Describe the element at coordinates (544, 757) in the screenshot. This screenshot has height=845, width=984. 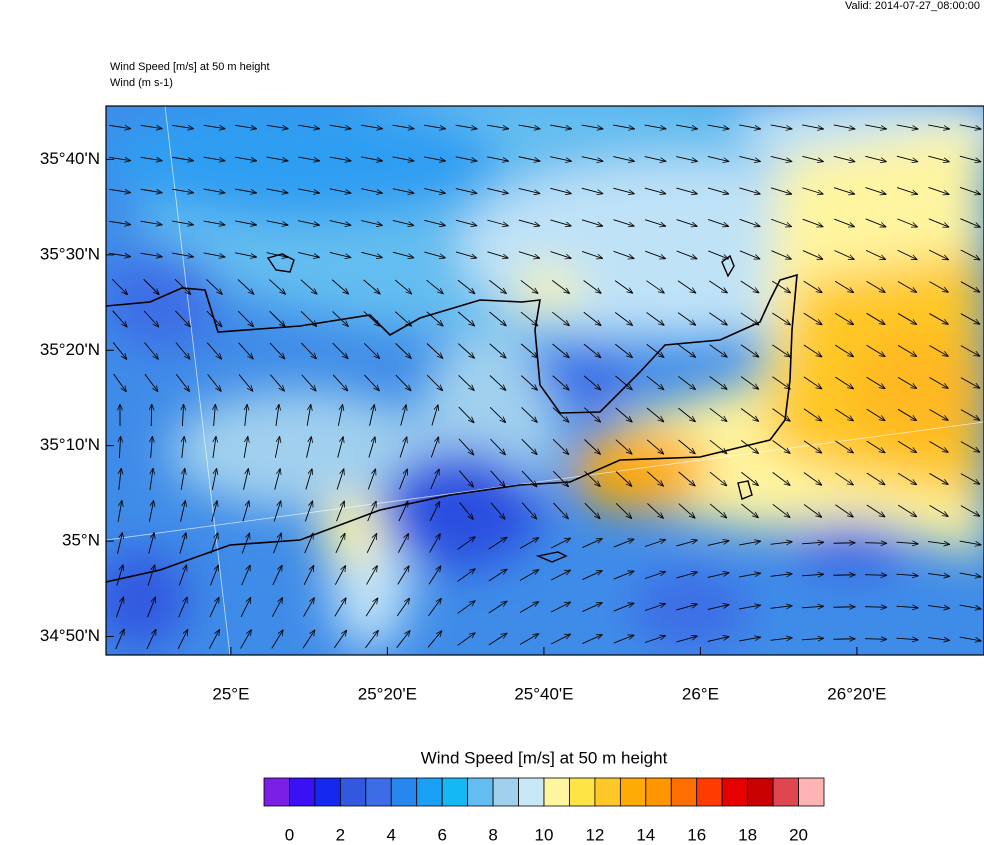
I see `colorbar-title: Wind Speed [m/s] at 50 m height` at that location.